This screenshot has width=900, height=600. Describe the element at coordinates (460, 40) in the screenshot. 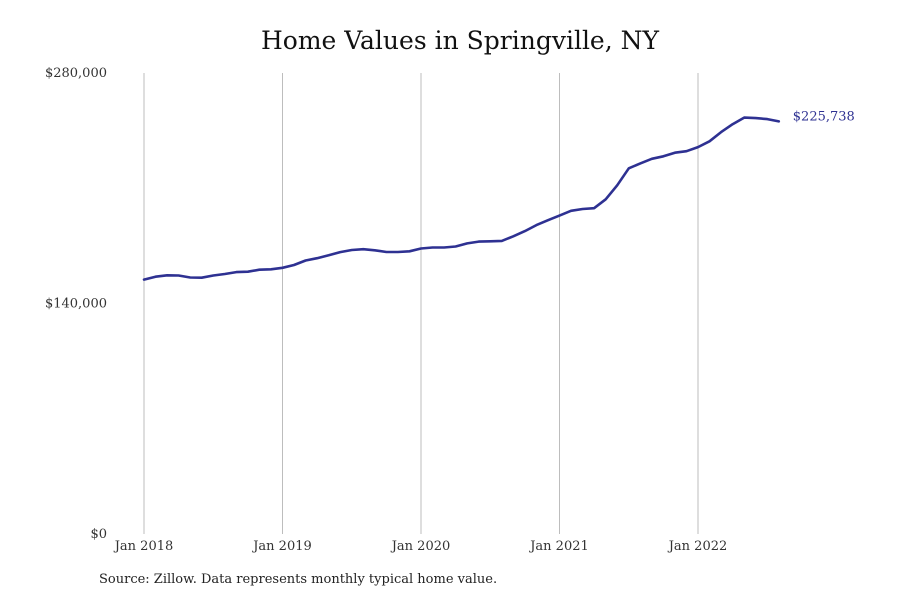

I see `chart-title: Home Values in Springville, NY` at that location.